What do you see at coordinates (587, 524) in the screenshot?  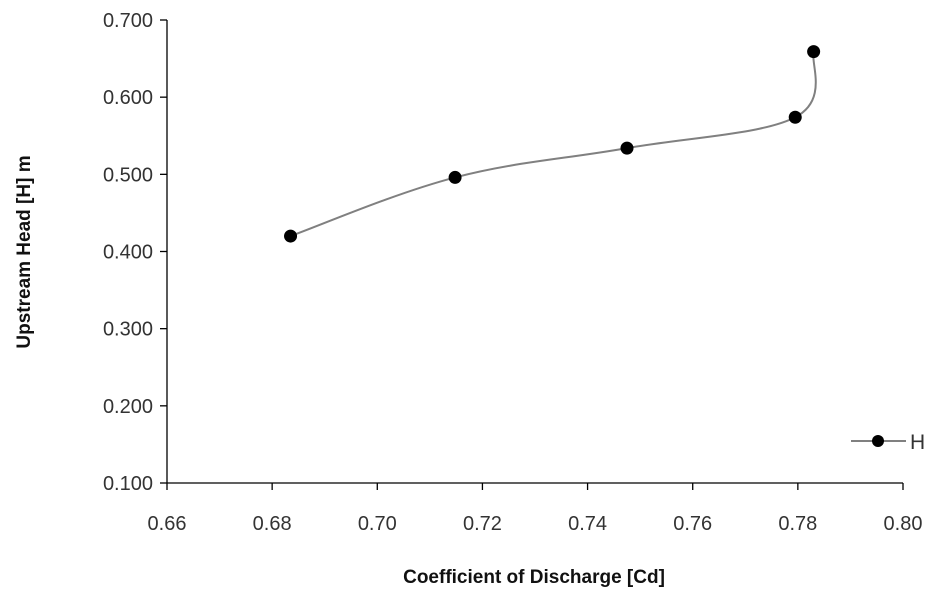 I see `x-tick-label: 0.74` at bounding box center [587, 524].